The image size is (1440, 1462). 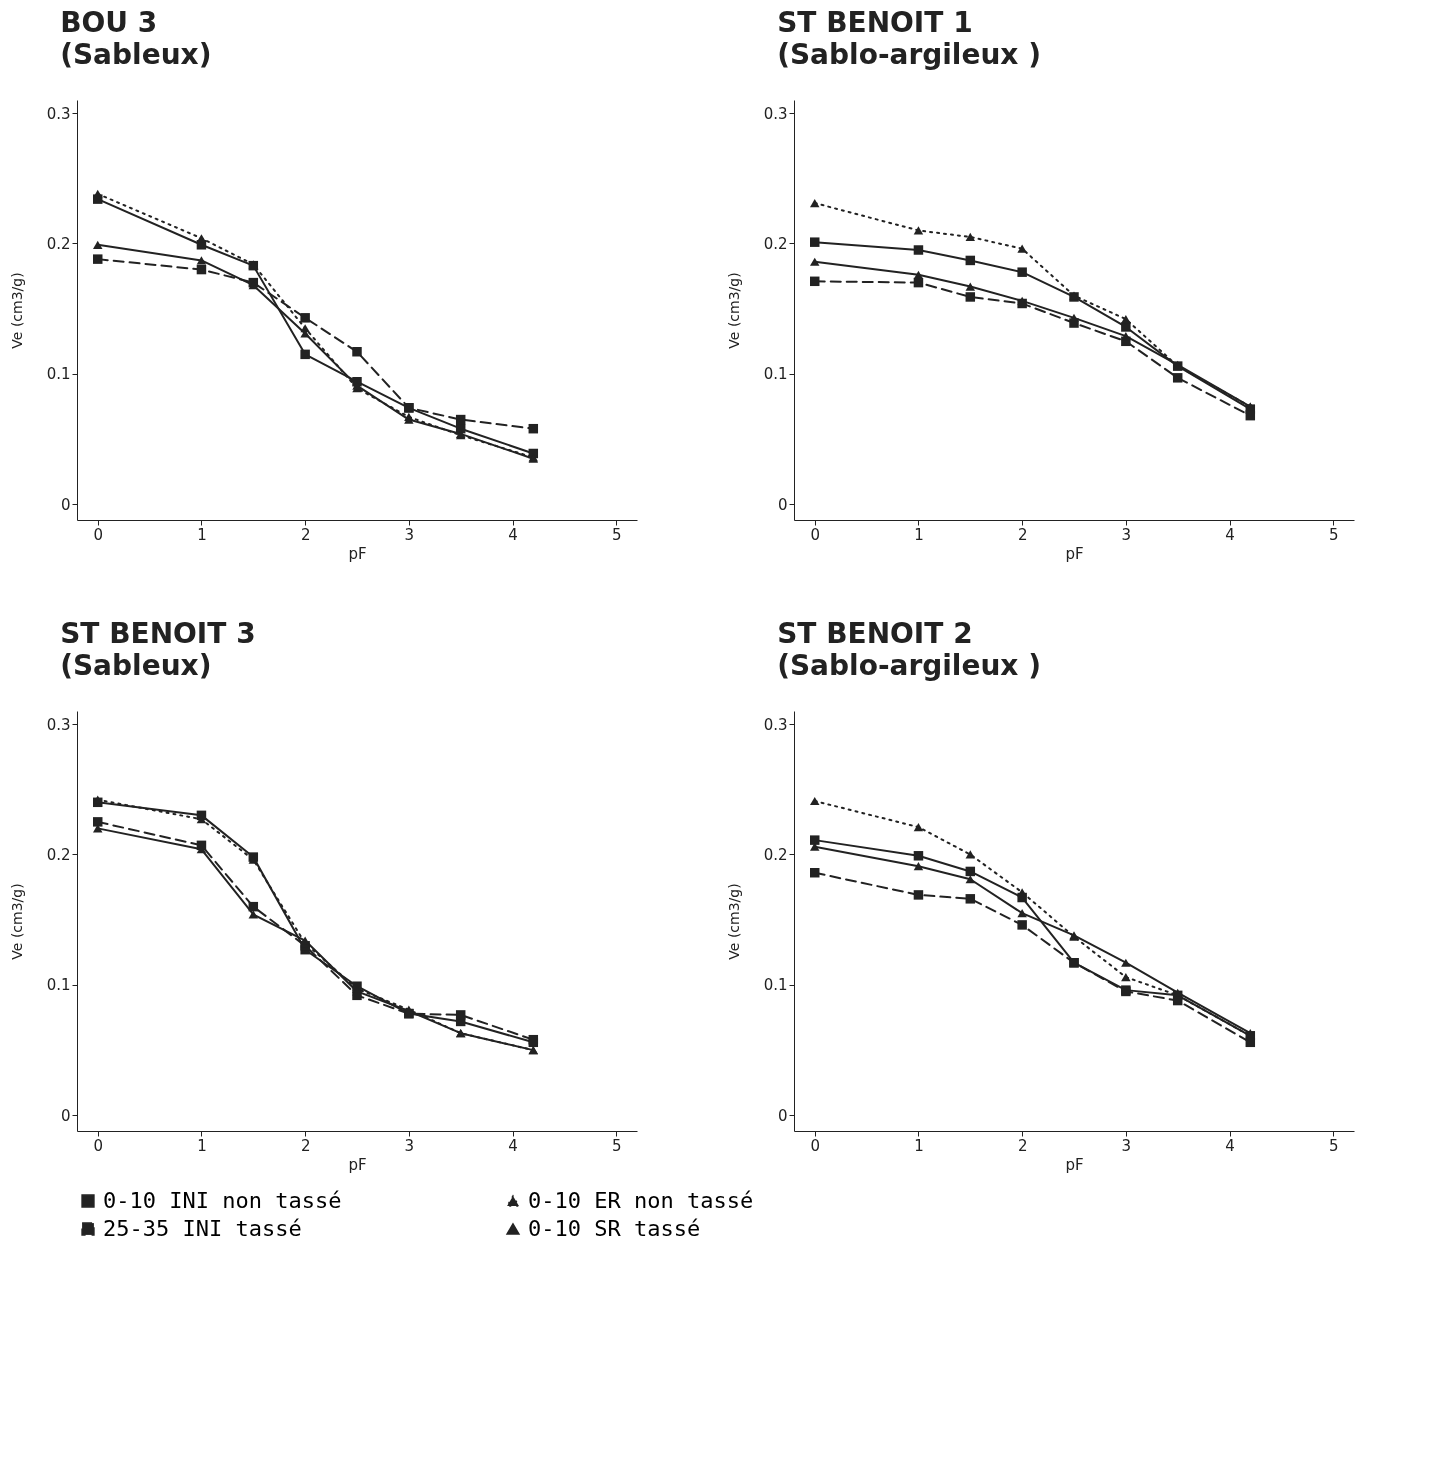 I want to click on chart-title: BOU 3, so click(x=109, y=22).